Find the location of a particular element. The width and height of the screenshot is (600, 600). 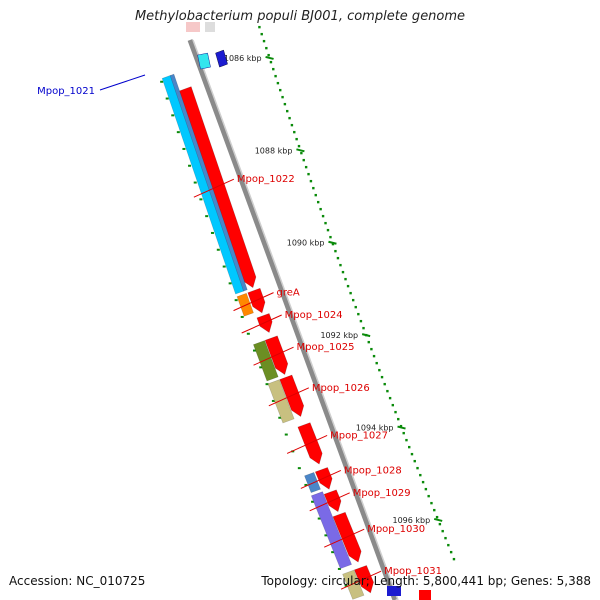

gene-label-mpop_1029: Mpop_1029 is located at coordinates (382, 493).